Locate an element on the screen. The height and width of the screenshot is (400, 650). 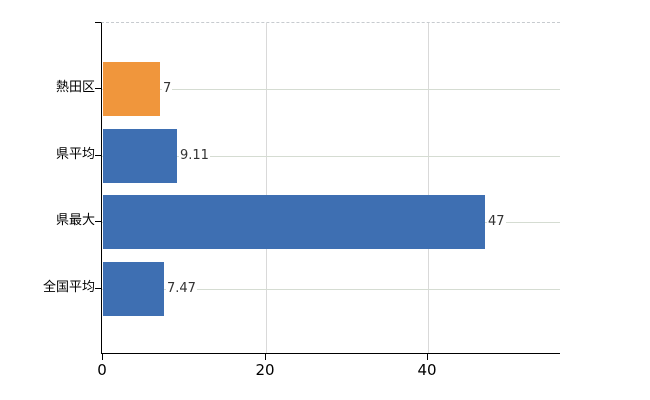
value-label: 9.11 is located at coordinates (194, 155).